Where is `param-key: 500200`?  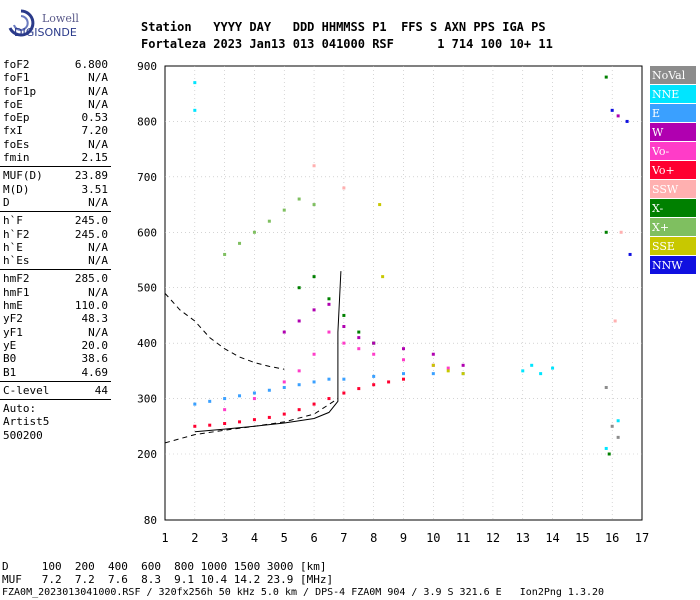 param-key: 500200 is located at coordinates (23, 435).